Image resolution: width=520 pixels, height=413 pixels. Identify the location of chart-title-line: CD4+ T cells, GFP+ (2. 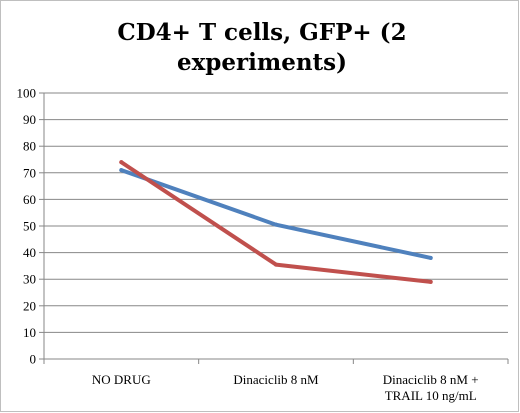
(261, 32).